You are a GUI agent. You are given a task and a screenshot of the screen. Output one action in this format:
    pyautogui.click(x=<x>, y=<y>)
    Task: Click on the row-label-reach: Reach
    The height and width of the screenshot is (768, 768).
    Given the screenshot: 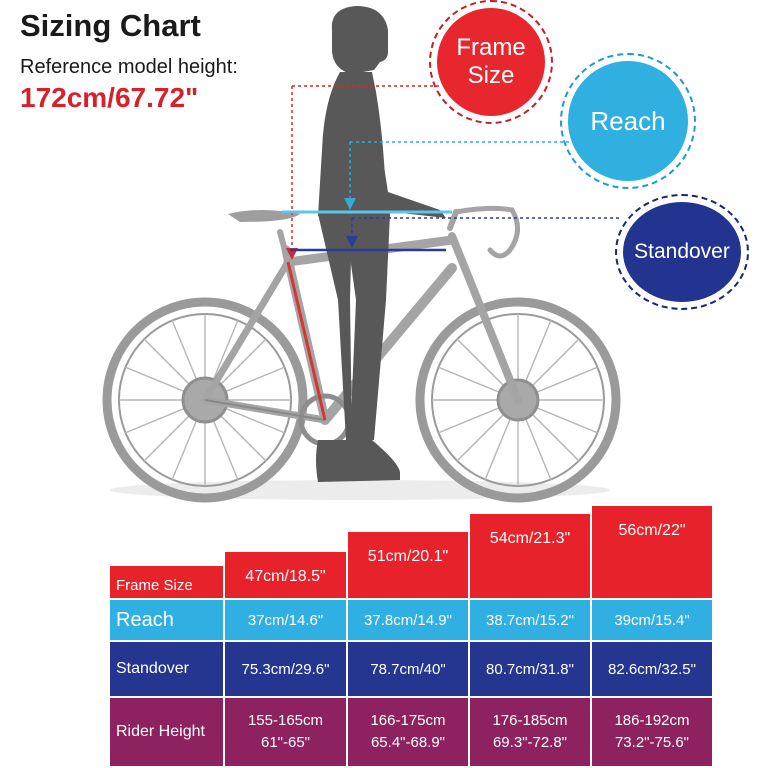 What is the action you would take?
    pyautogui.click(x=166, y=620)
    